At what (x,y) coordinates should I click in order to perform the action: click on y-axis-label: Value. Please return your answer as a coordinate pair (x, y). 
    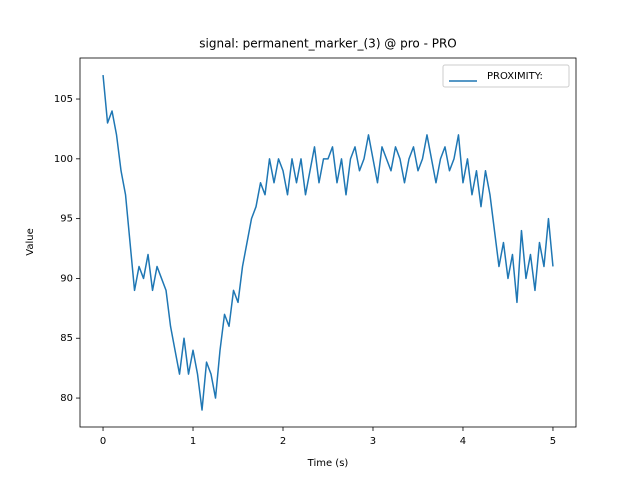
    Looking at the image, I should click on (30, 241).